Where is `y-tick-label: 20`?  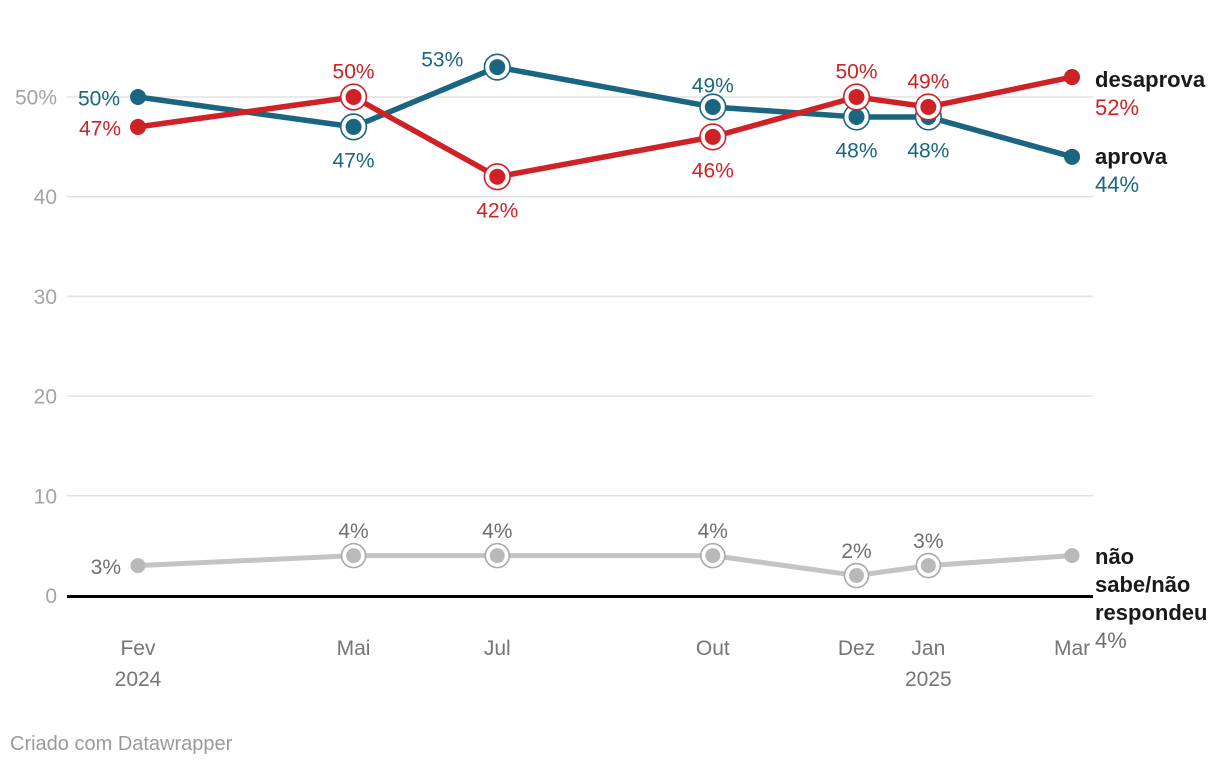
y-tick-label: 20 is located at coordinates (45, 397).